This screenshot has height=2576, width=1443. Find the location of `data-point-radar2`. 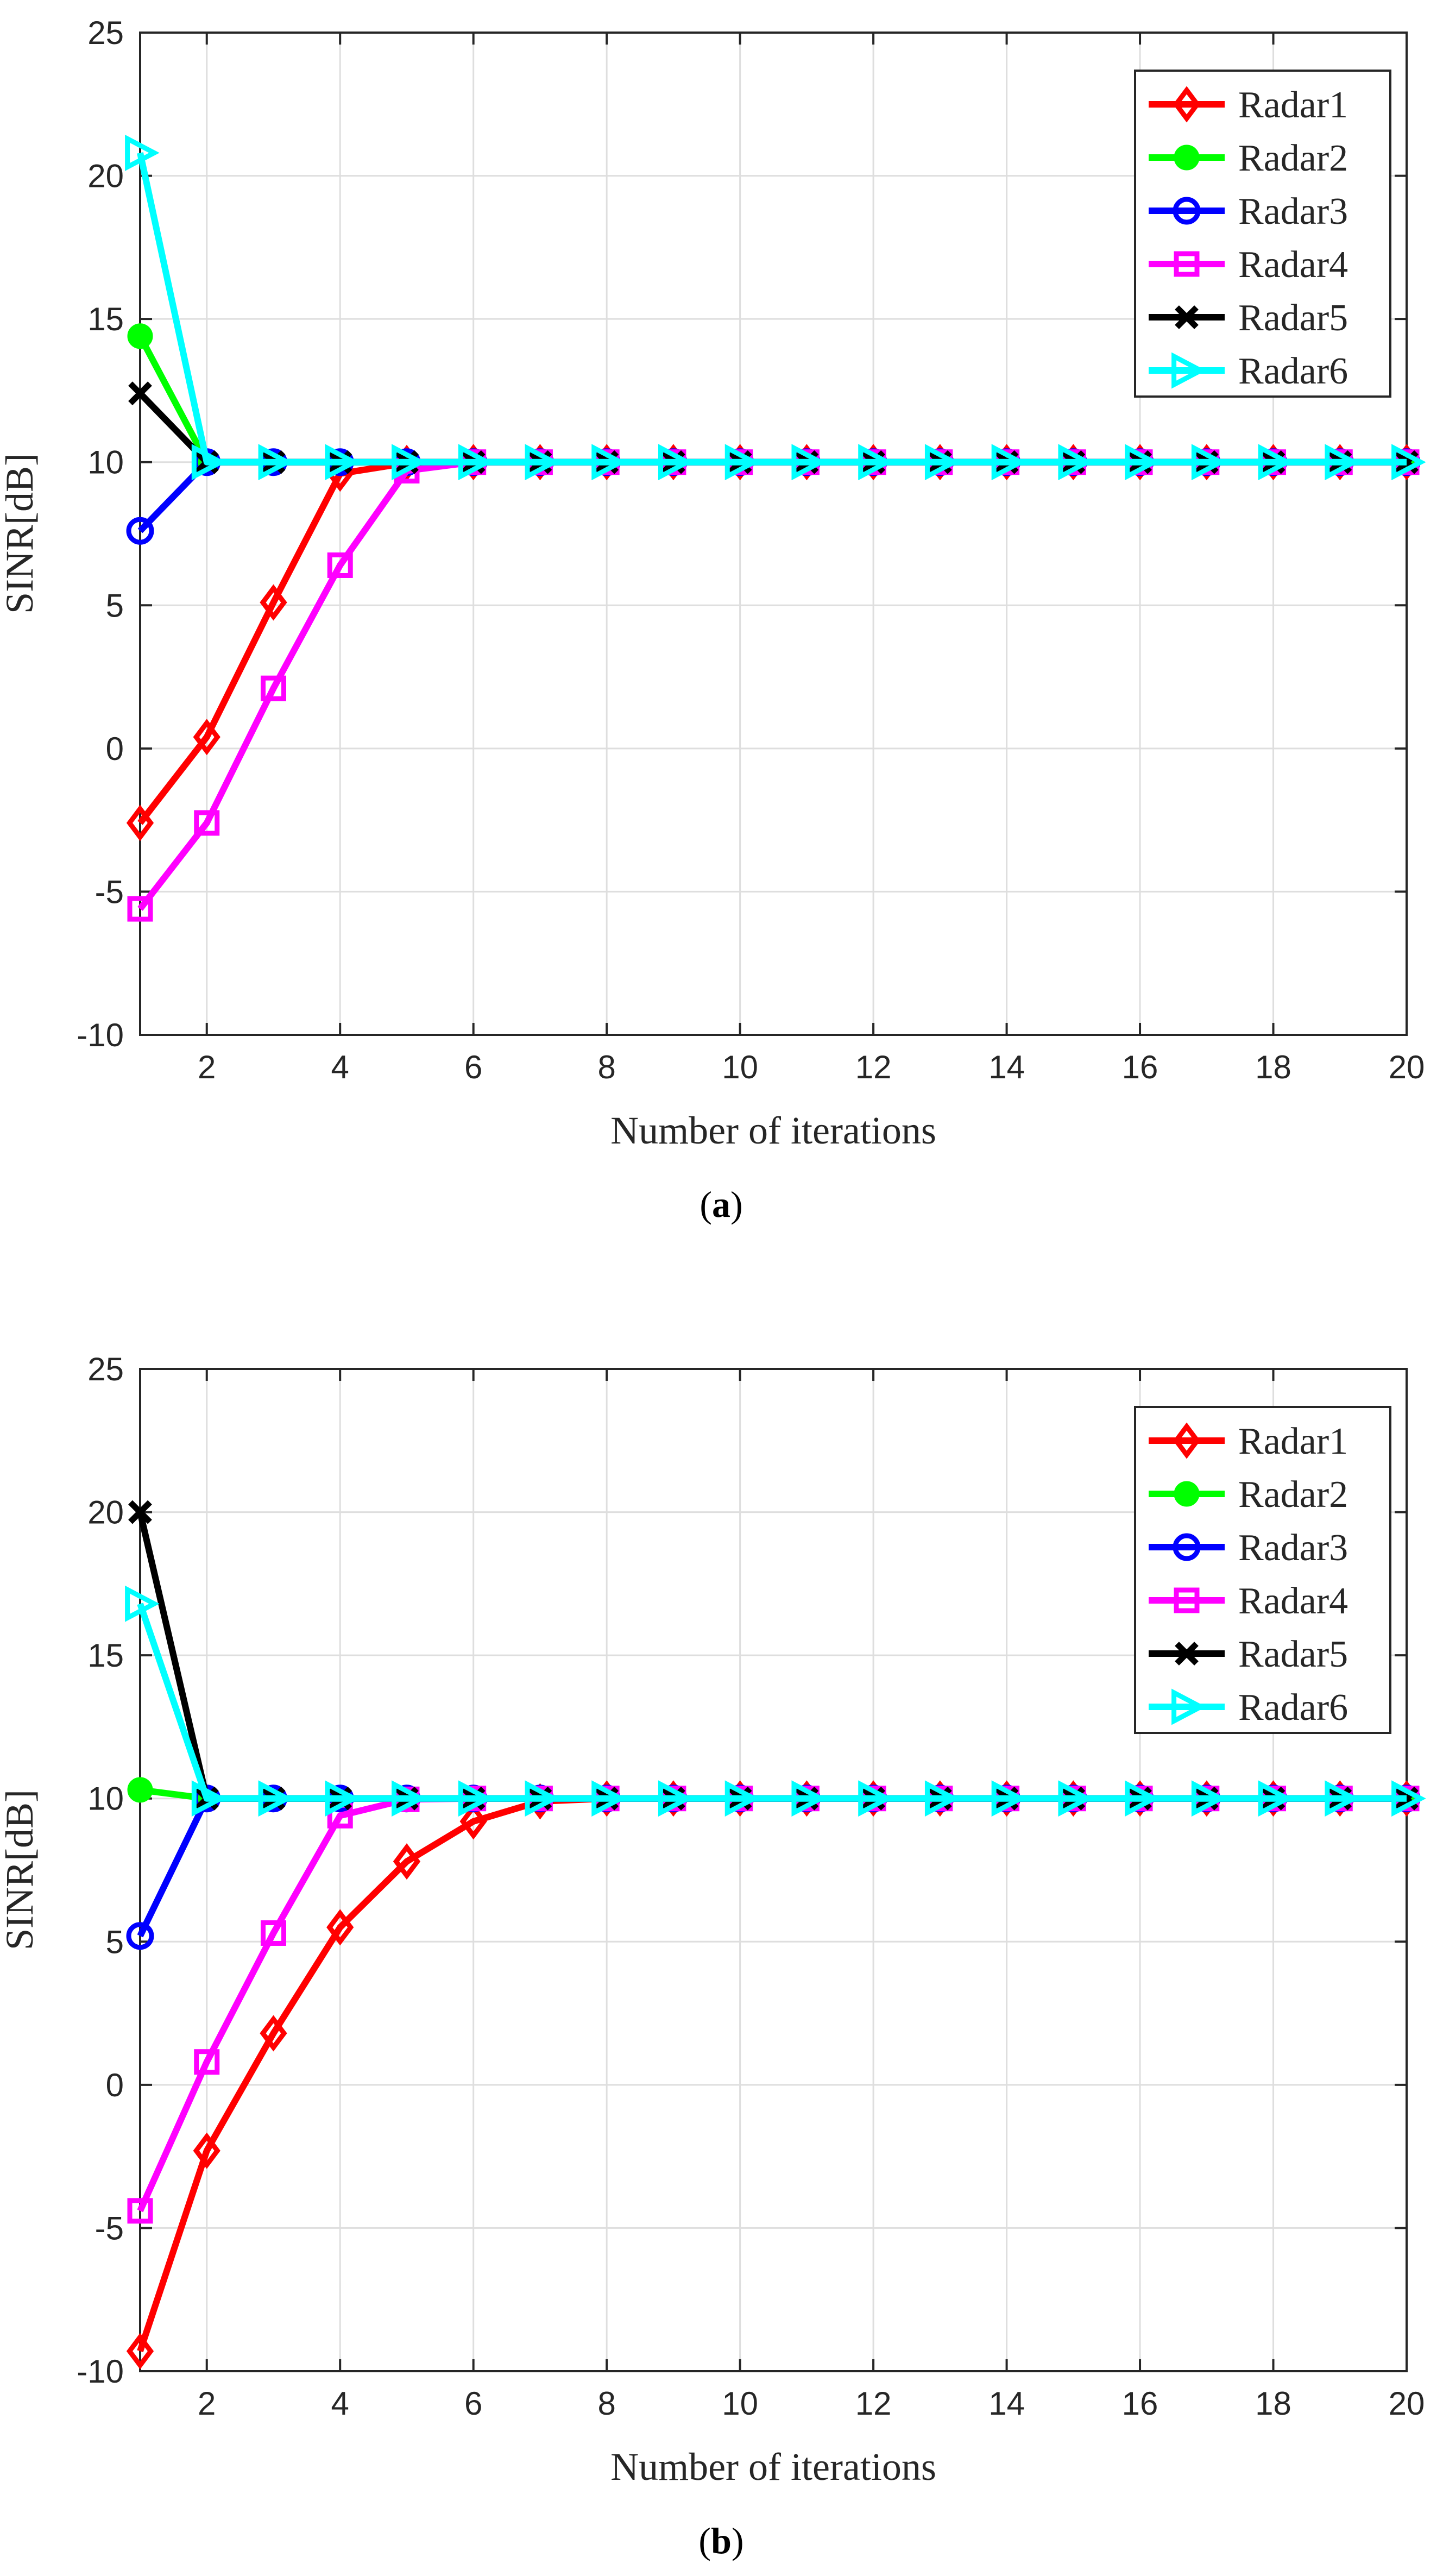

data-point-radar2 is located at coordinates (140, 1790).